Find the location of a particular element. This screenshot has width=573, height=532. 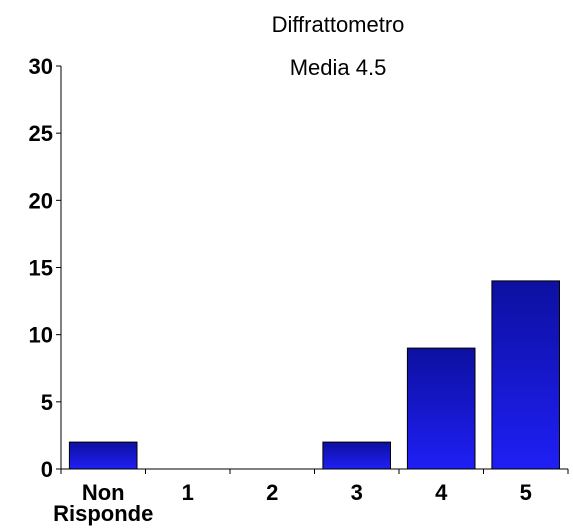

x-tick-label-line: 5 is located at coordinates (526, 492).